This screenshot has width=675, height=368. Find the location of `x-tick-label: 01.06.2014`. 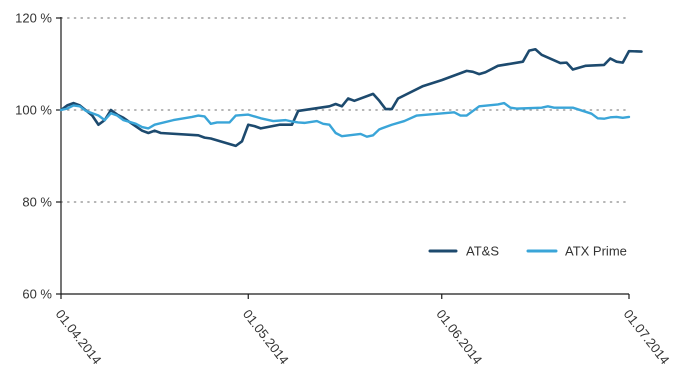

x-tick-label: 01.06.2014 is located at coordinates (459, 337).